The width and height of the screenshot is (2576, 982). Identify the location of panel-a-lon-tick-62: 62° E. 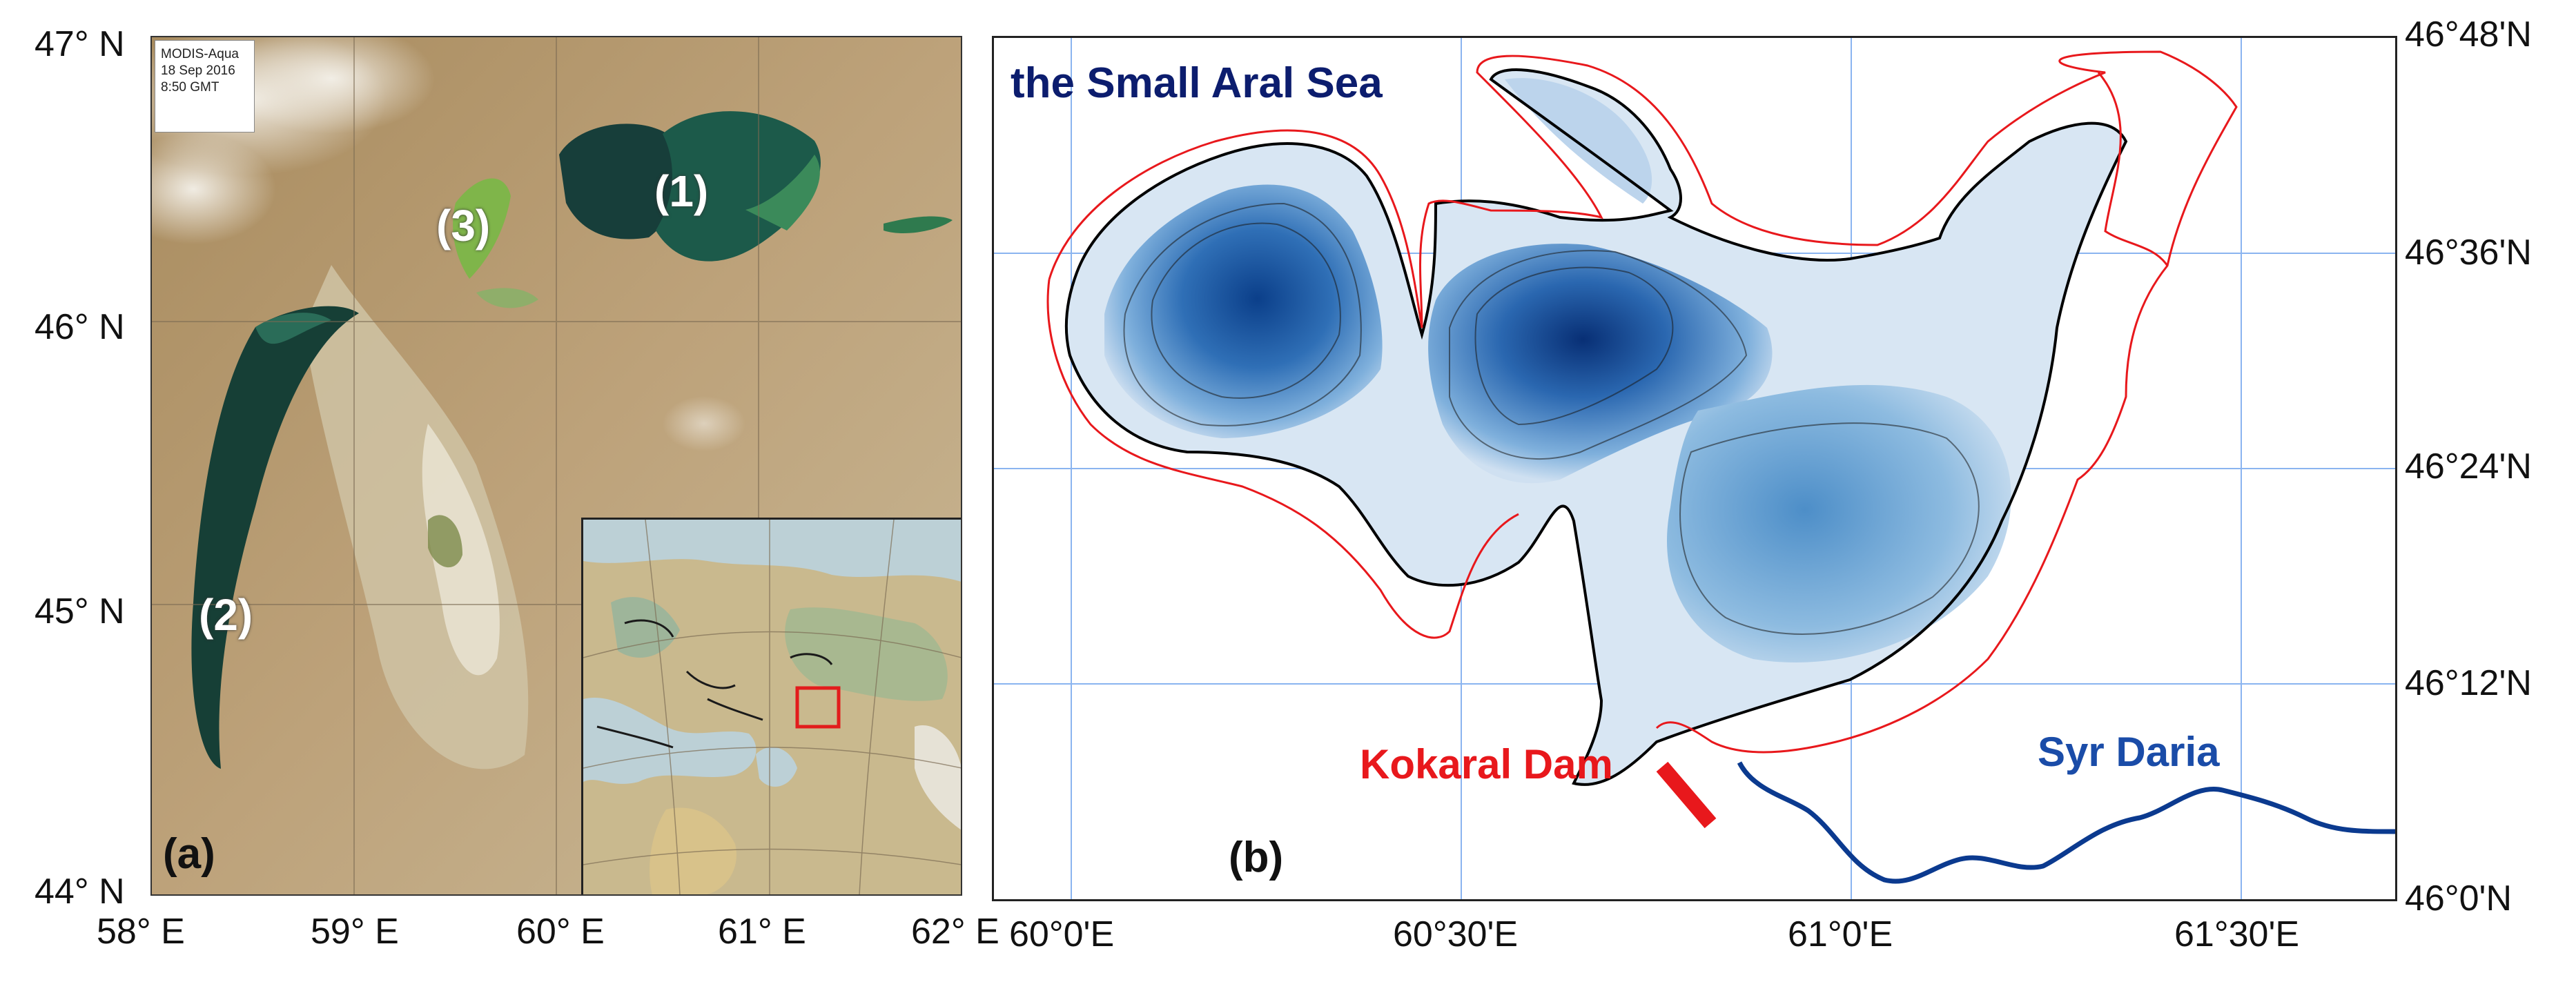
(955, 932).